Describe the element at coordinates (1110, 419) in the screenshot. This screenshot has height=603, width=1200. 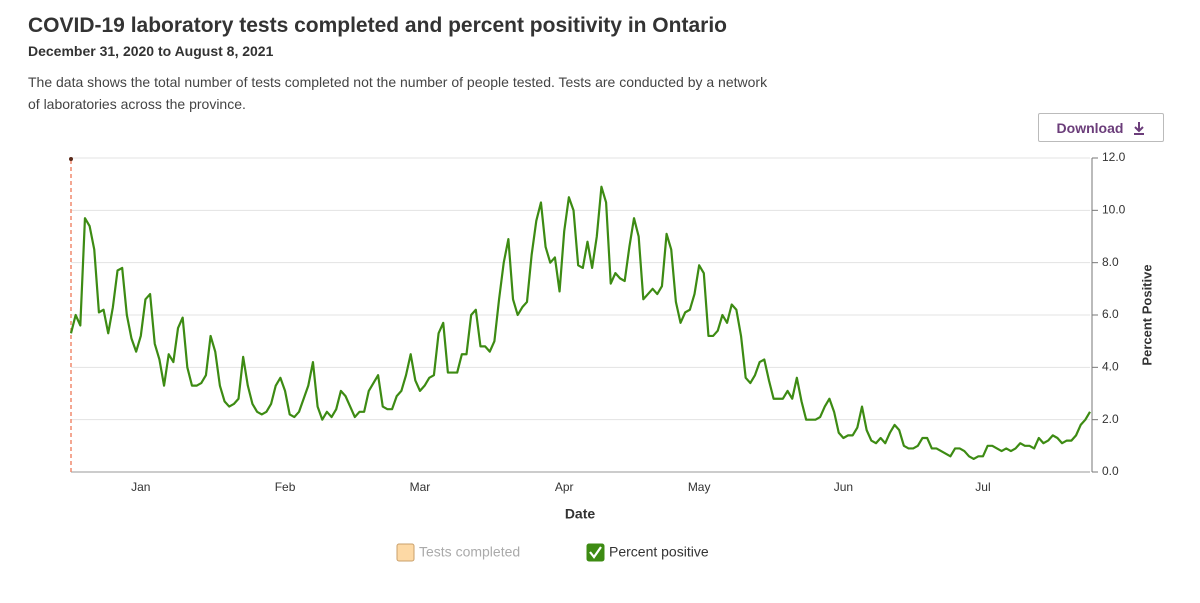
I see `y2-tick-label: 2.0` at that location.